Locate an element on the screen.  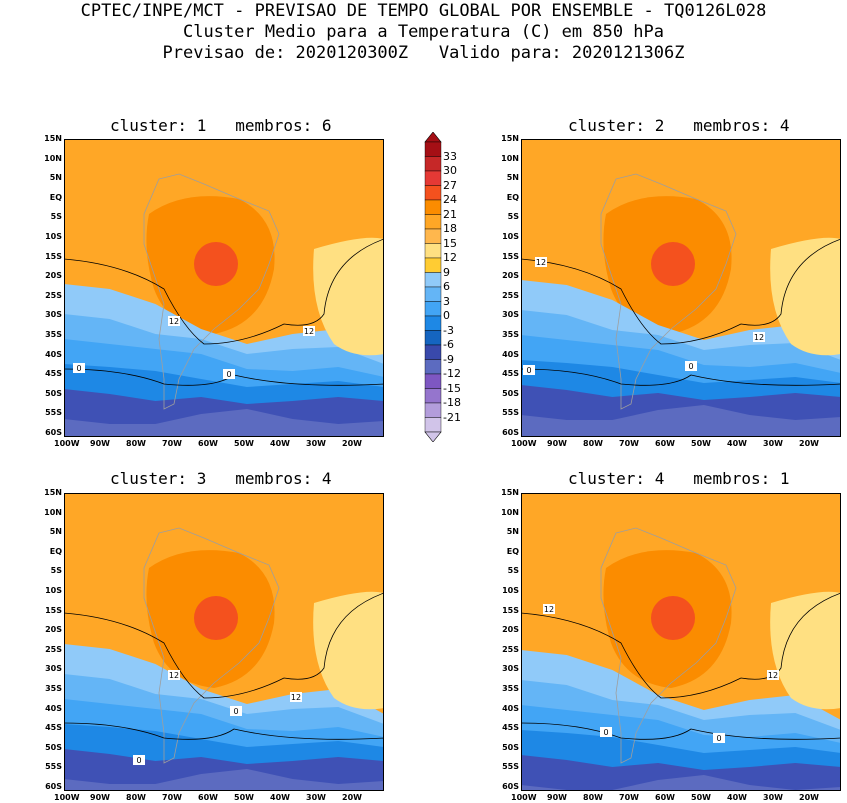
colorbar-label: -9 is located at coordinates (448, 359).